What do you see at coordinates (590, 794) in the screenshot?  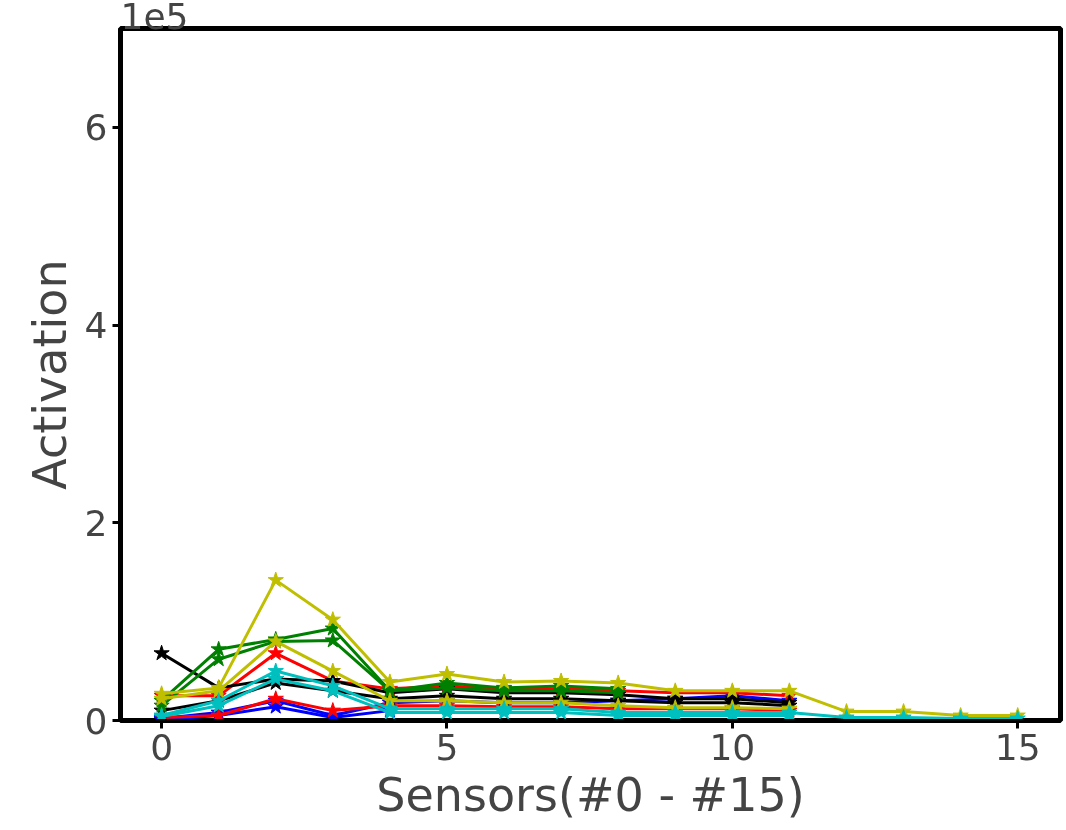 I see `x-axis-title: Sensors(#0 - #15)` at bounding box center [590, 794].